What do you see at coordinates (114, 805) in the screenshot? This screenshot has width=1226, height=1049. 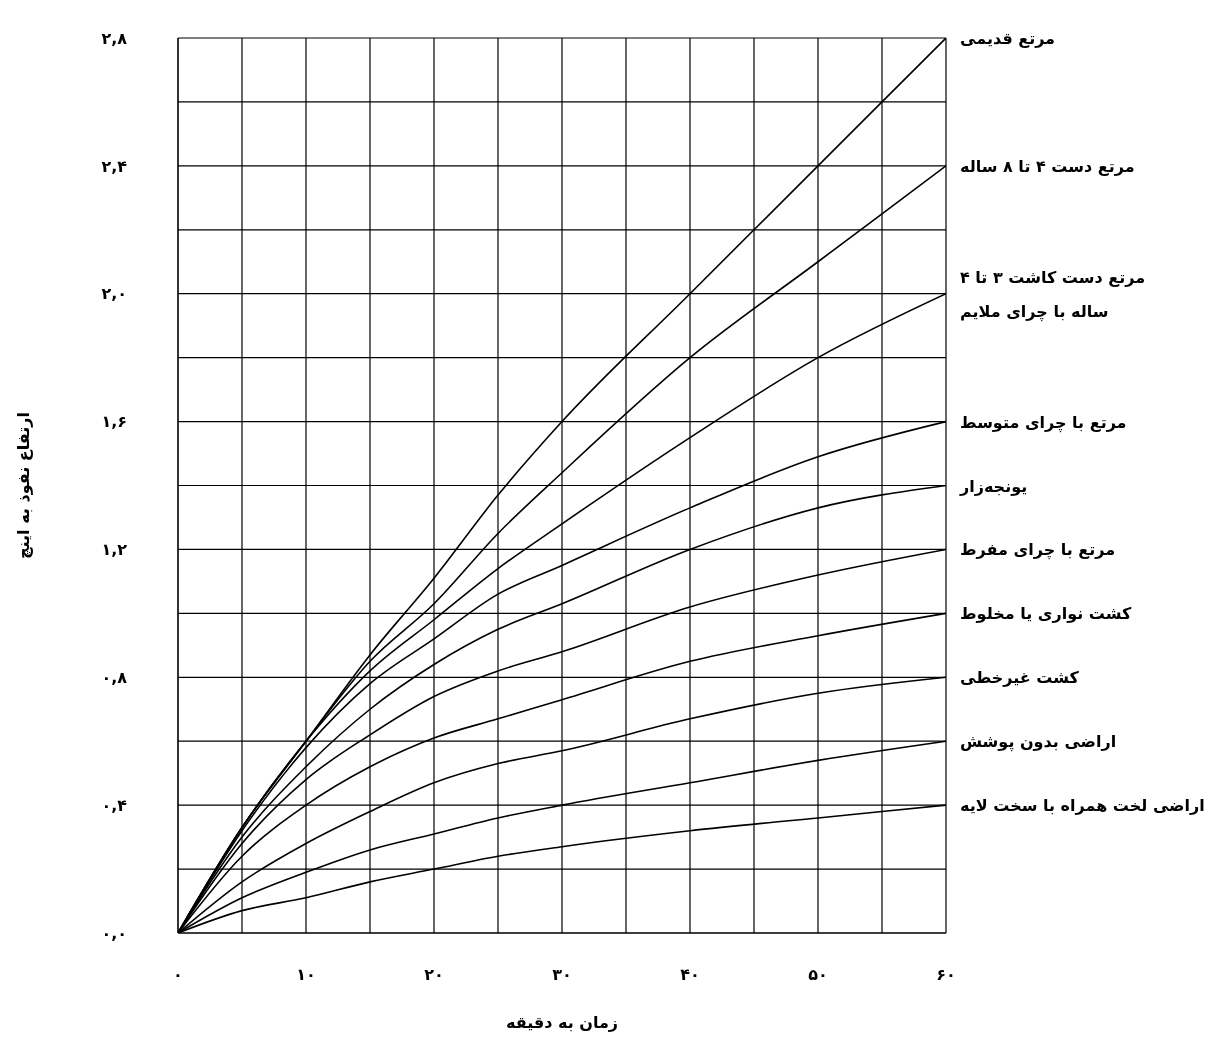 I see `y-tick-label: ۰,۴` at bounding box center [114, 805].